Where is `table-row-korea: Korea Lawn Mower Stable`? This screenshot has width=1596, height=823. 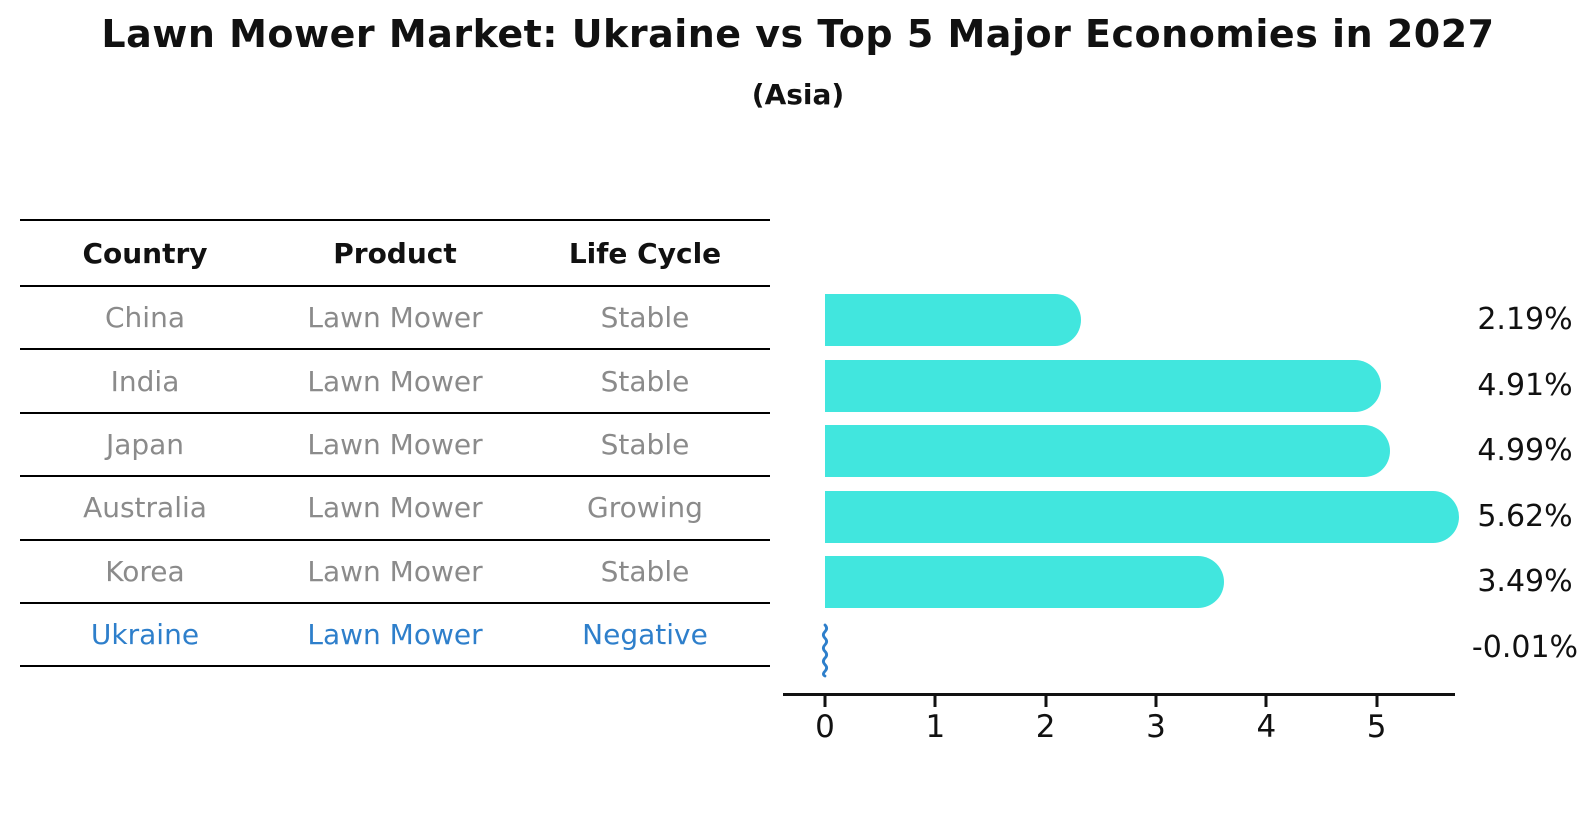 table-row-korea: Korea Lawn Mower Stable is located at coordinates (395, 572).